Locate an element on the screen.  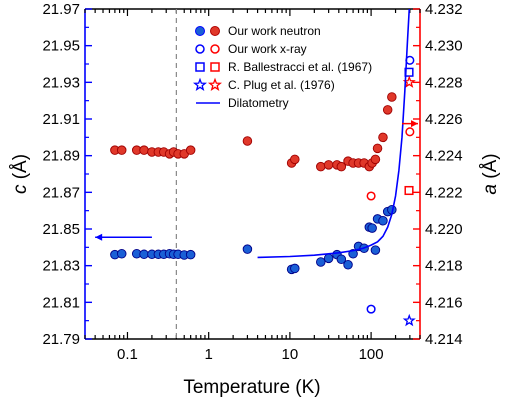
right-tick-label-4: 4.222 is located at coordinates (444, 192).